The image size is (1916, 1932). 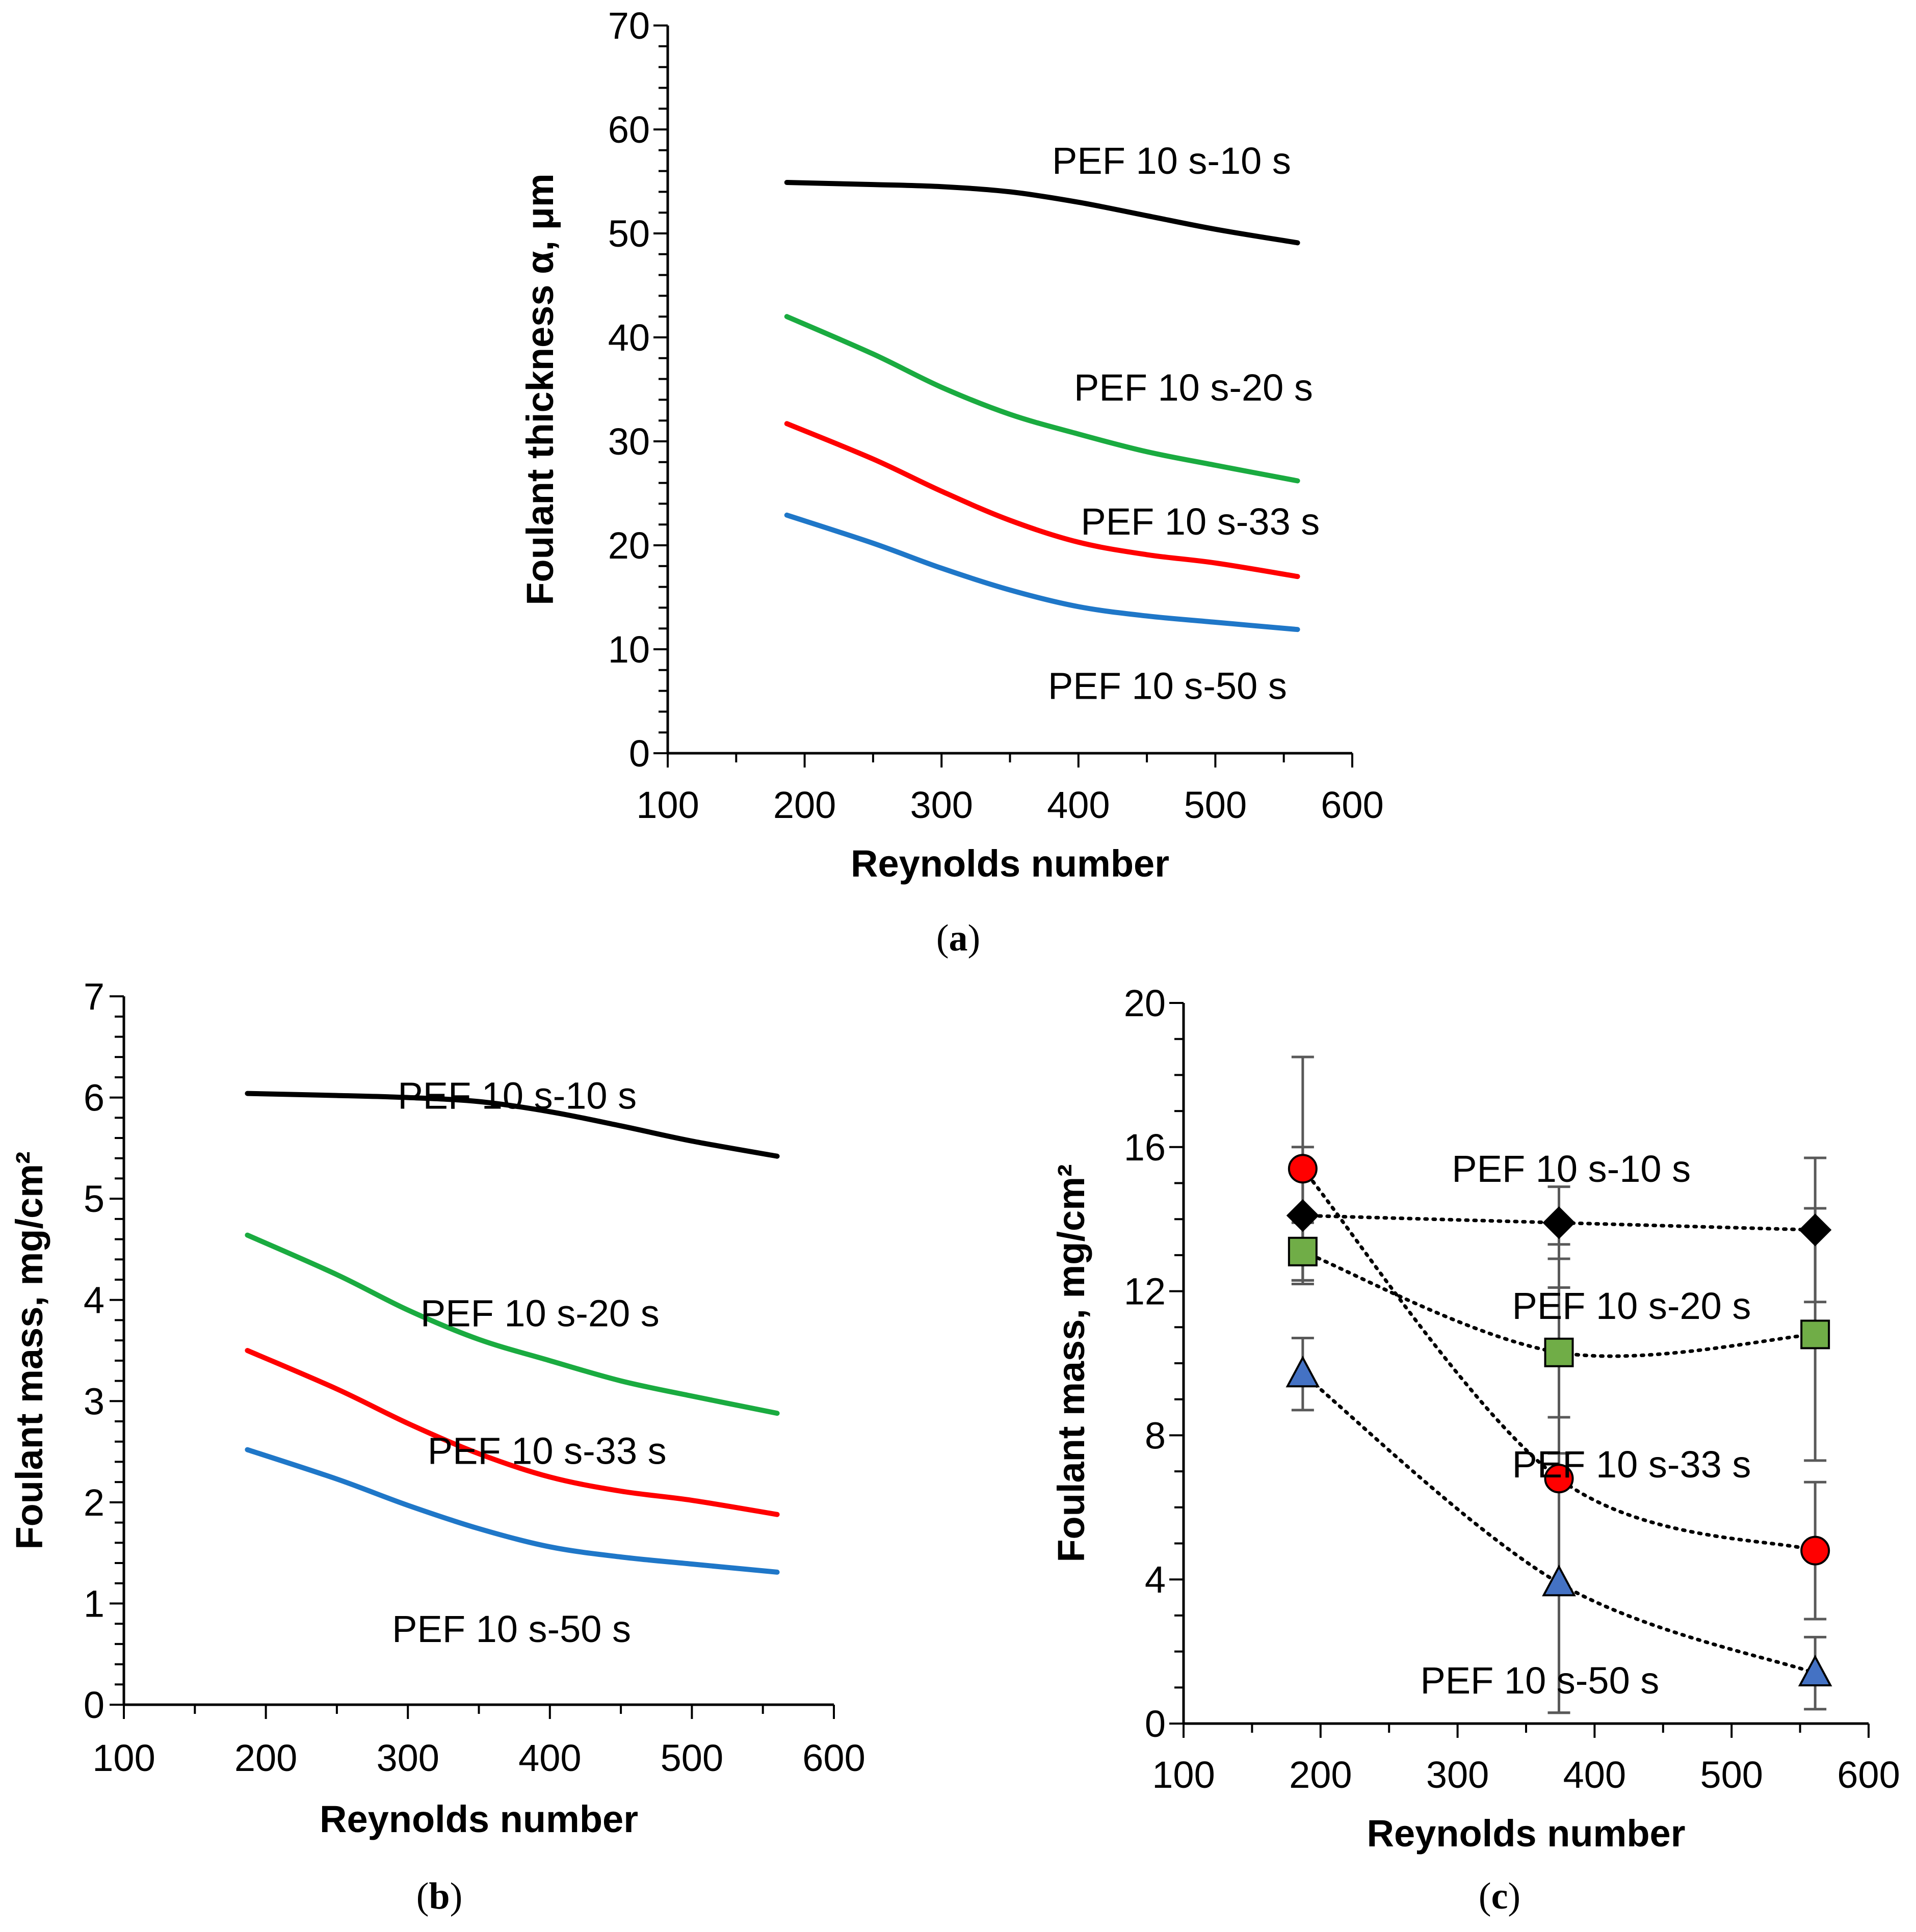 I want to click on y-tick-label: 5, so click(x=94, y=1199).